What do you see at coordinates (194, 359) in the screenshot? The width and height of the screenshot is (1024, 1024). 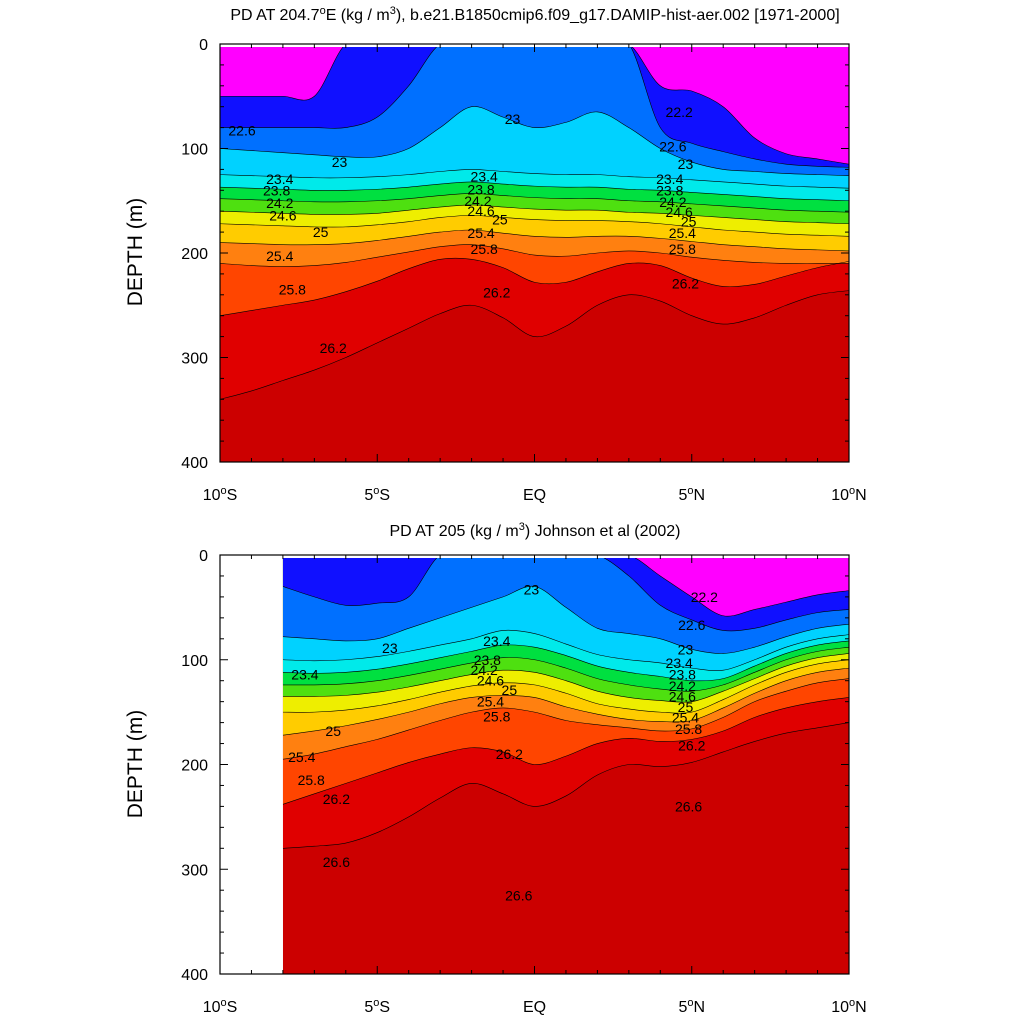 I see `y-tick-label: 300` at bounding box center [194, 359].